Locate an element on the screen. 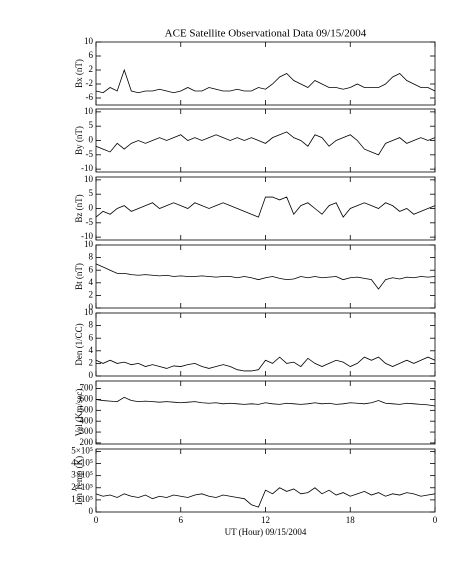 The height and width of the screenshot is (566, 453). y-tick-label: 700 is located at coordinates (87, 388).